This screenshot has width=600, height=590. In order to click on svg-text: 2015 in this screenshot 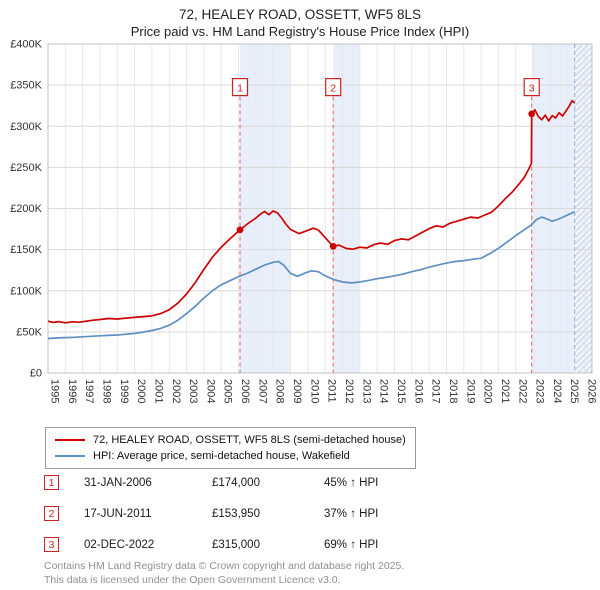, I will do `click(401, 391)`.